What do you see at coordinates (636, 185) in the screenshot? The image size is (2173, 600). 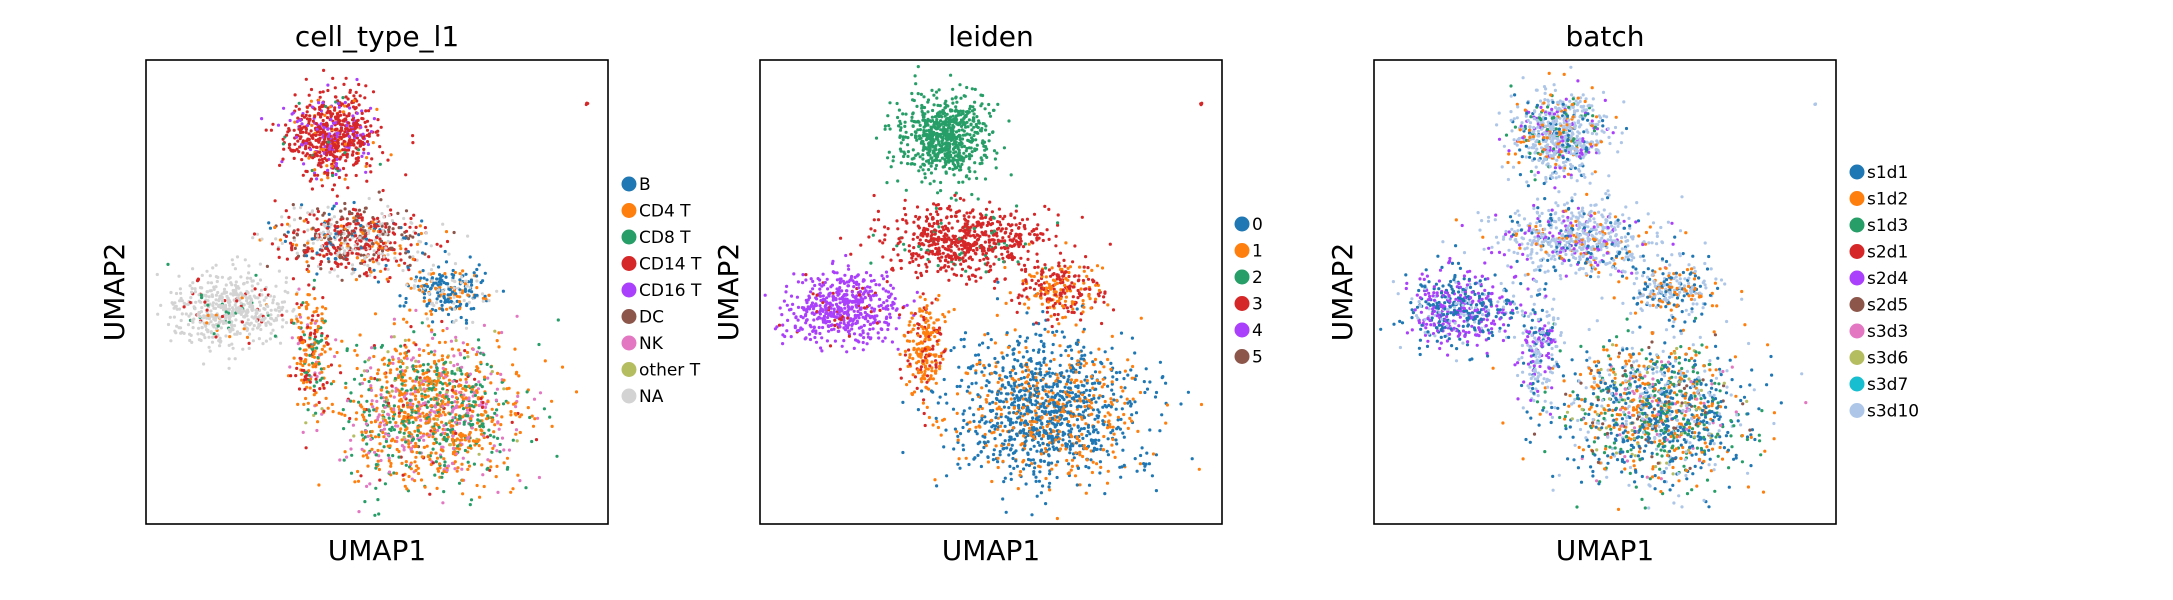 I see `legend-item: B` at bounding box center [636, 185].